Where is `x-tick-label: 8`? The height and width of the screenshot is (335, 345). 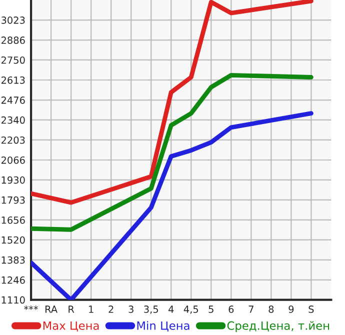 x-tick-label: 8 is located at coordinates (271, 309).